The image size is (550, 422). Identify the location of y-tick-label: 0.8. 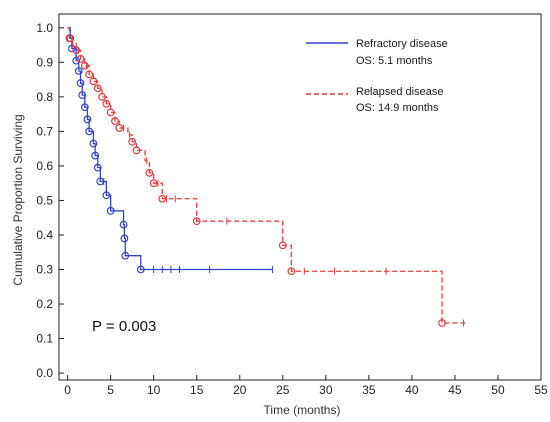
(44, 97).